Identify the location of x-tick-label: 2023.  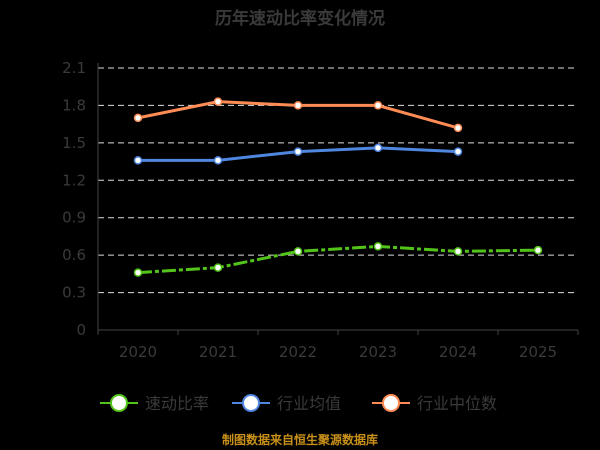
(378, 352).